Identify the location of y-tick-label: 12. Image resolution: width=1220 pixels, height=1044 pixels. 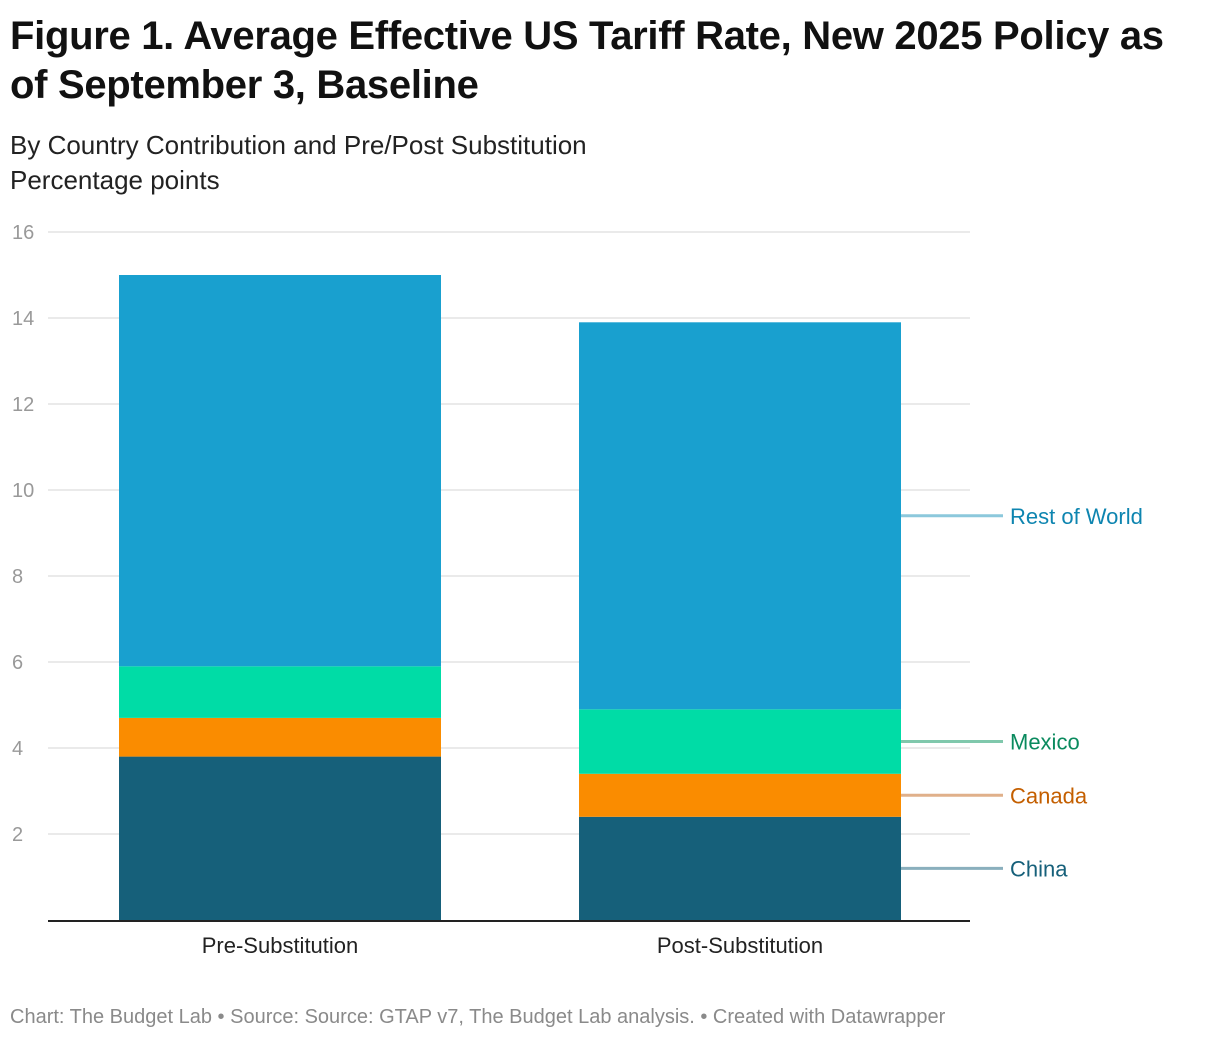
(23, 405).